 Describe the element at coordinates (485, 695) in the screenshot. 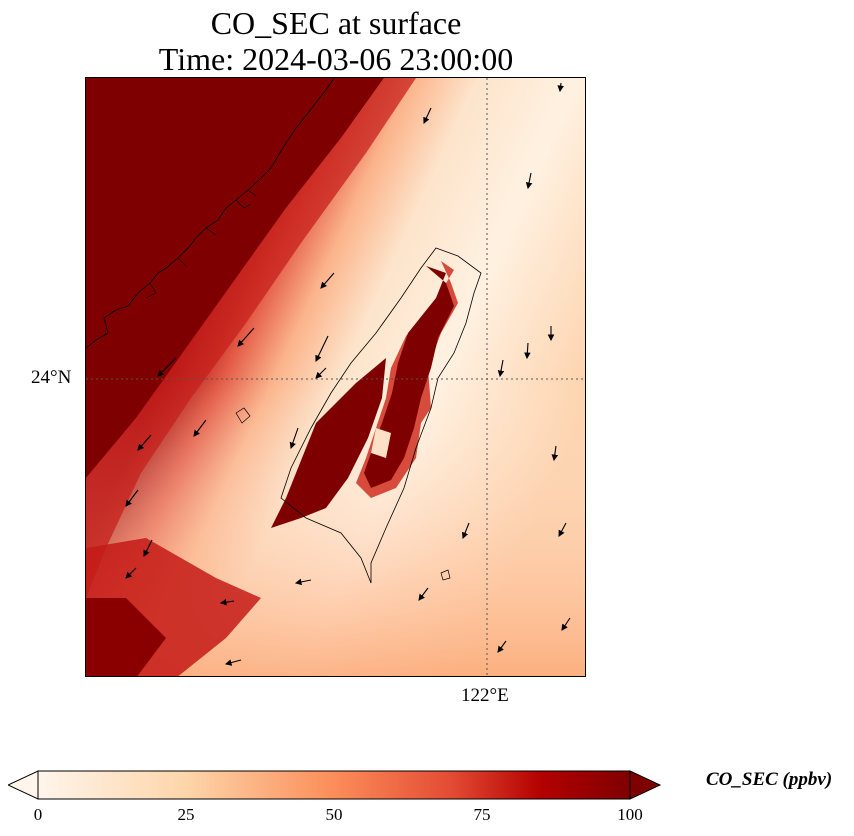

I see `longitude-tick-label: 122°E` at that location.